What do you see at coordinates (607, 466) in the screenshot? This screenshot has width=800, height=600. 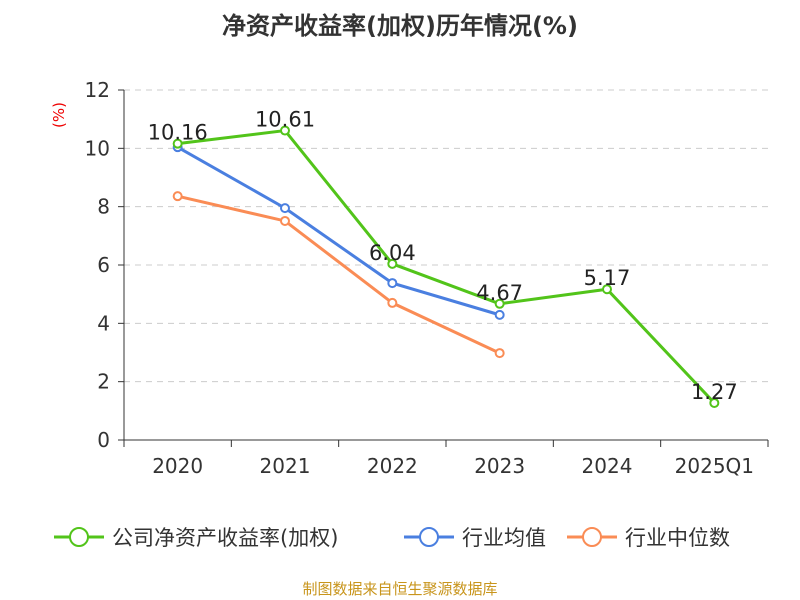 I see `x-tick-label: 2024` at bounding box center [607, 466].